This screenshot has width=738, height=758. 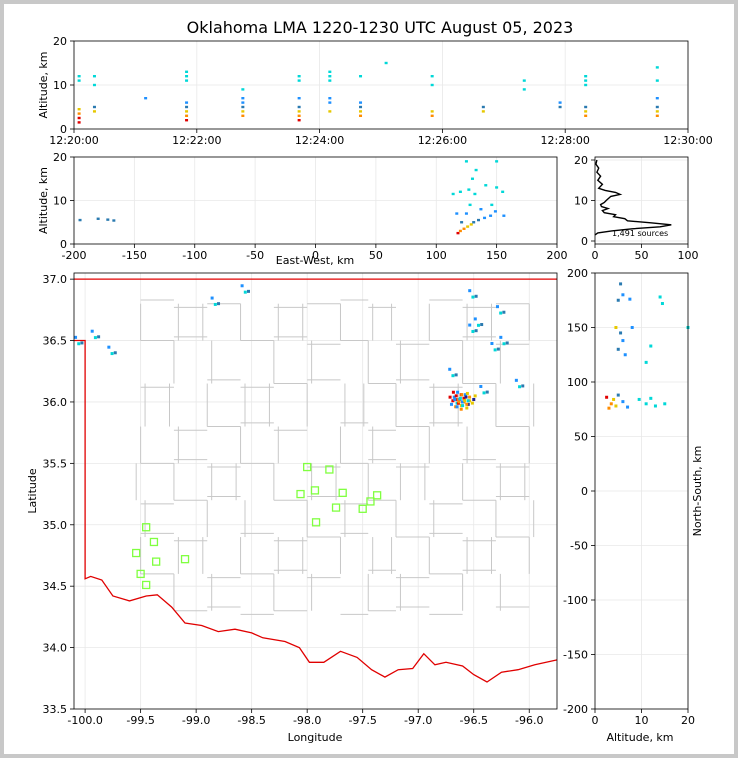 I want to click on east-west-xlabel: East-West, km, so click(x=315, y=260).